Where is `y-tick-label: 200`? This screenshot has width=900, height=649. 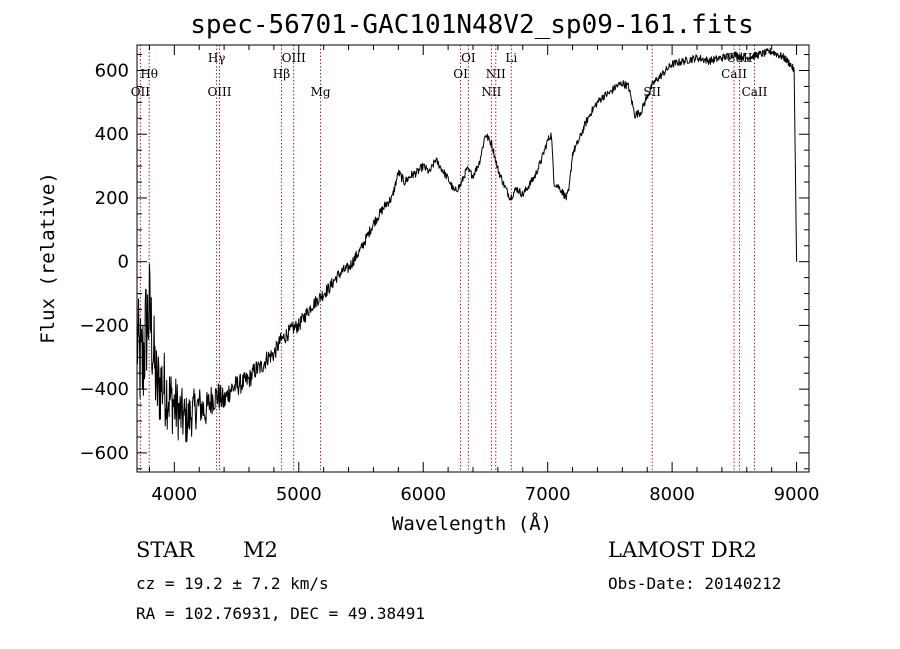 y-tick-label: 200 is located at coordinates (112, 198).